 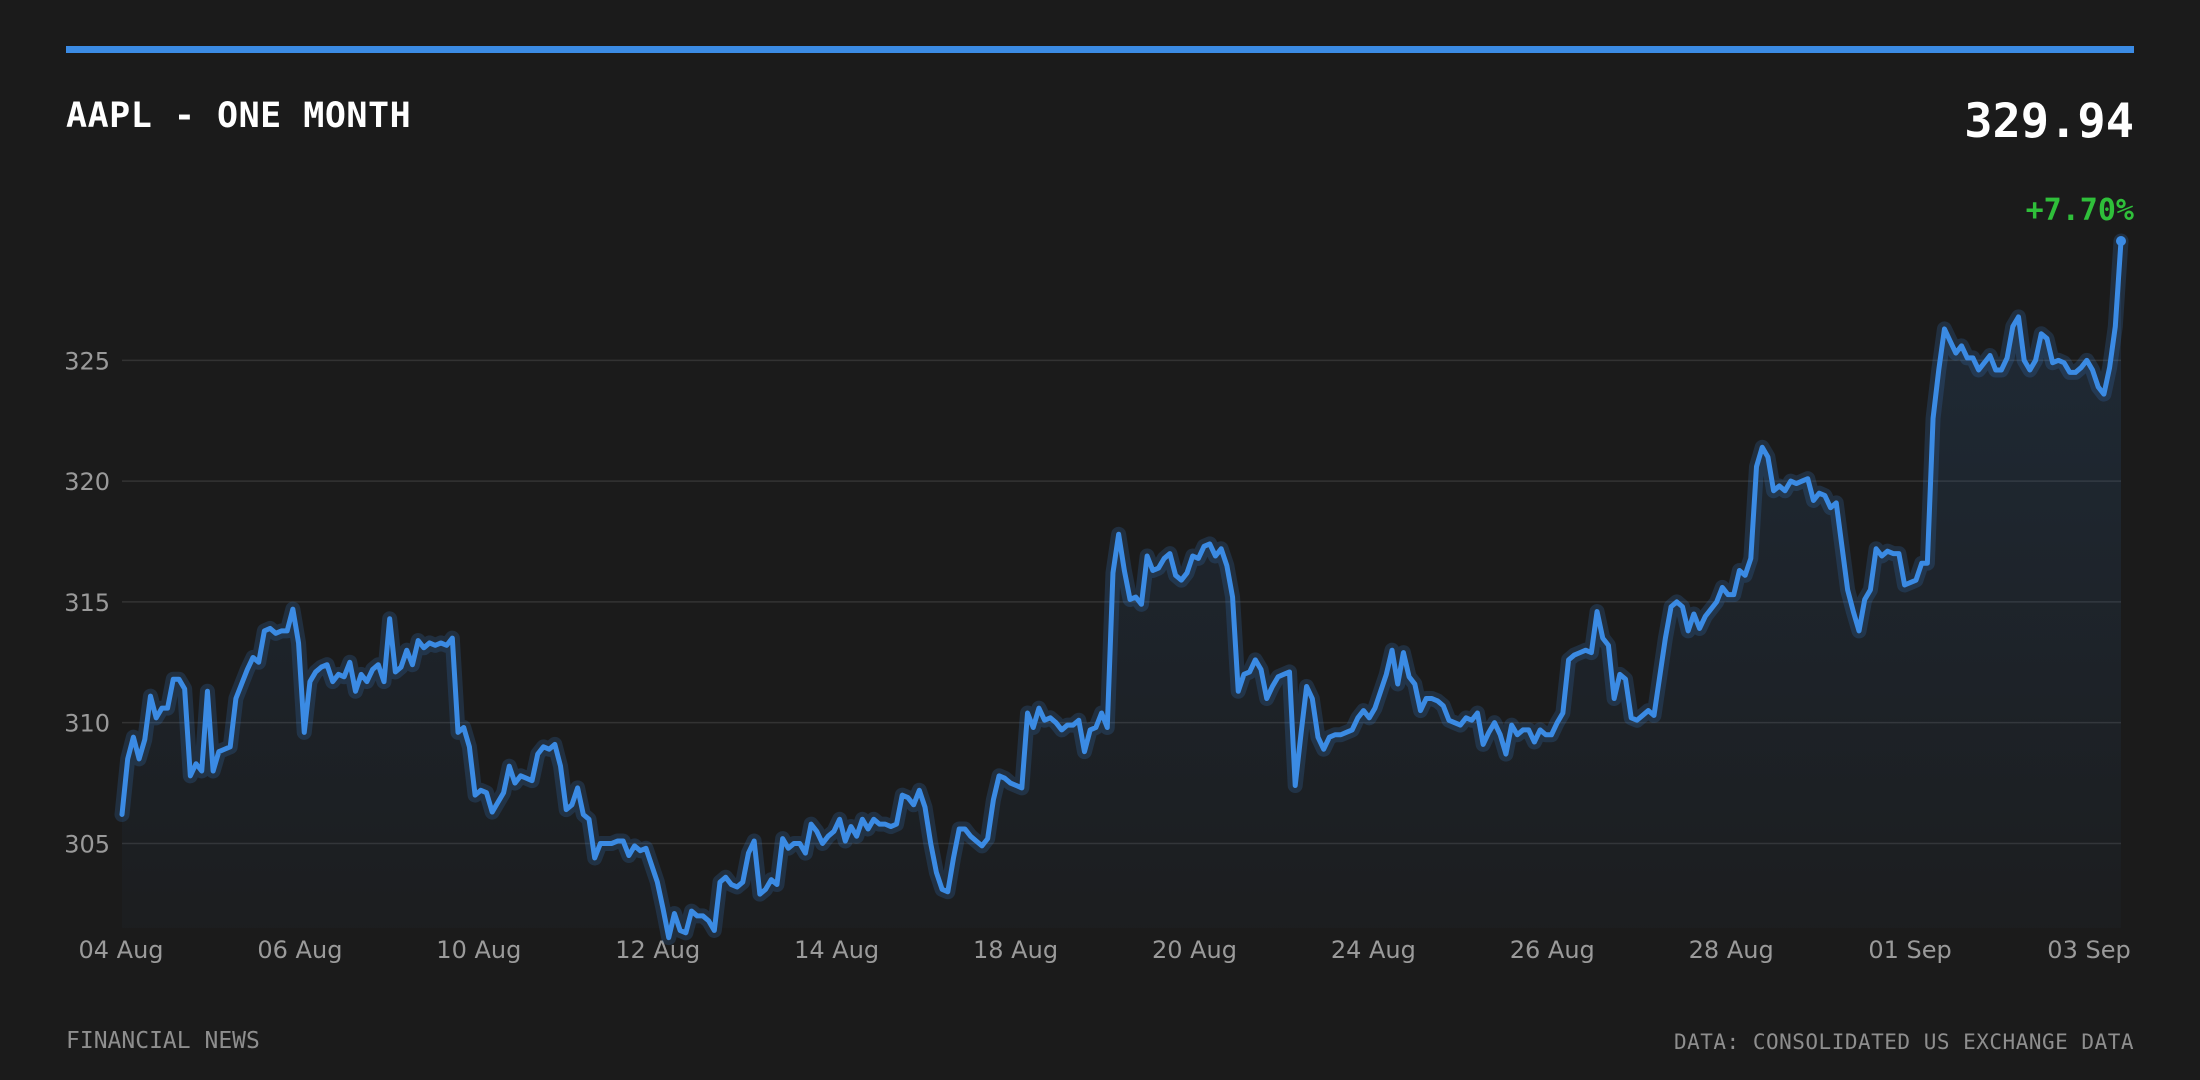 What do you see at coordinates (87, 482) in the screenshot?
I see `y-tick-label: 320` at bounding box center [87, 482].